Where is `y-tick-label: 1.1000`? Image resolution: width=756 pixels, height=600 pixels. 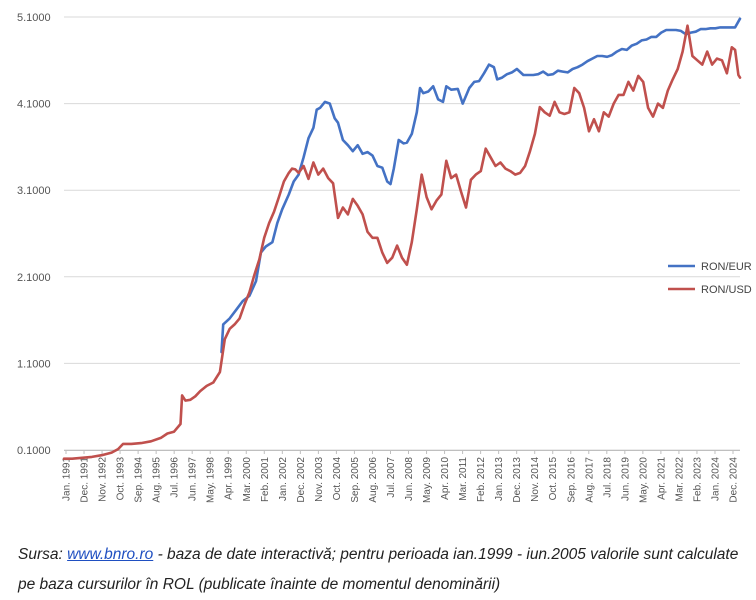 y-tick-label: 1.1000 is located at coordinates (34, 364).